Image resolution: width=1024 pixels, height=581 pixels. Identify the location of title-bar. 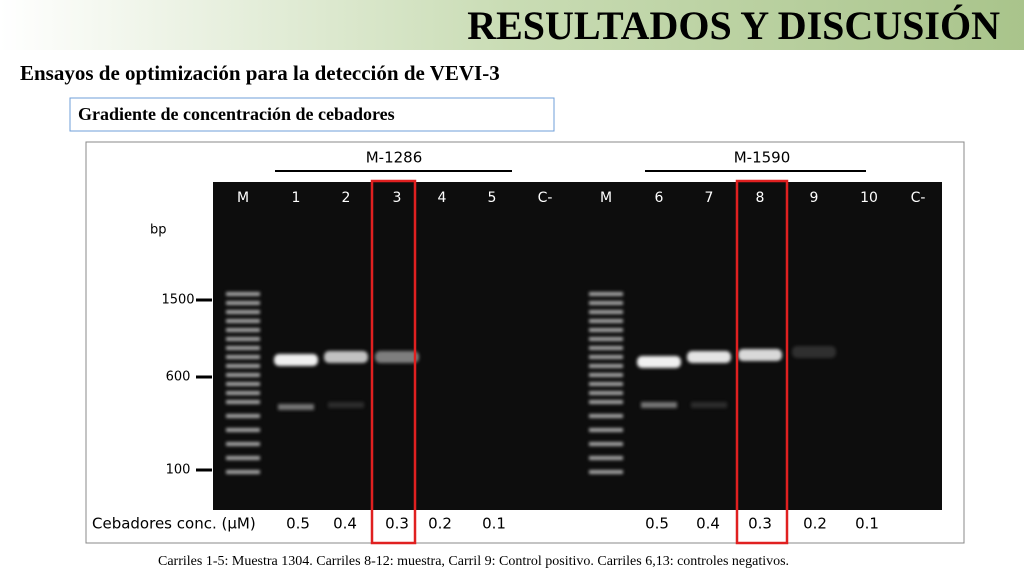
(512, 25).